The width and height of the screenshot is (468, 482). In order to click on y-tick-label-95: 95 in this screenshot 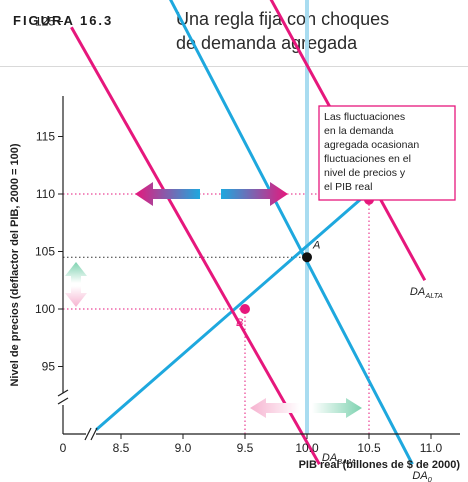, I will do `click(49, 367)`.